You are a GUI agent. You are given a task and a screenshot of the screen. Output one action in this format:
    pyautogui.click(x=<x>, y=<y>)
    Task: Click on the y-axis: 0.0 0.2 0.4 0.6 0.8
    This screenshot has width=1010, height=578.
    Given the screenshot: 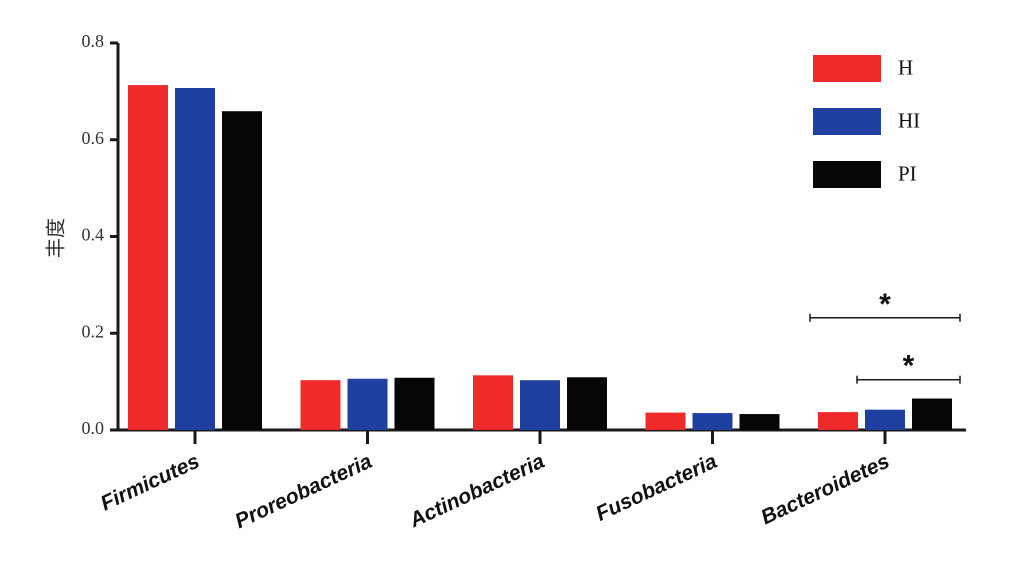 What is the action you would take?
    pyautogui.click(x=101, y=234)
    